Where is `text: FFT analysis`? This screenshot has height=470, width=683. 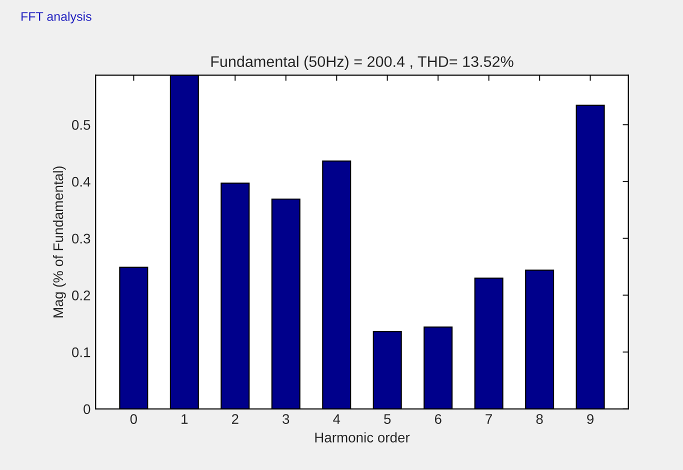
text: FFT analysis is located at coordinates (57, 18).